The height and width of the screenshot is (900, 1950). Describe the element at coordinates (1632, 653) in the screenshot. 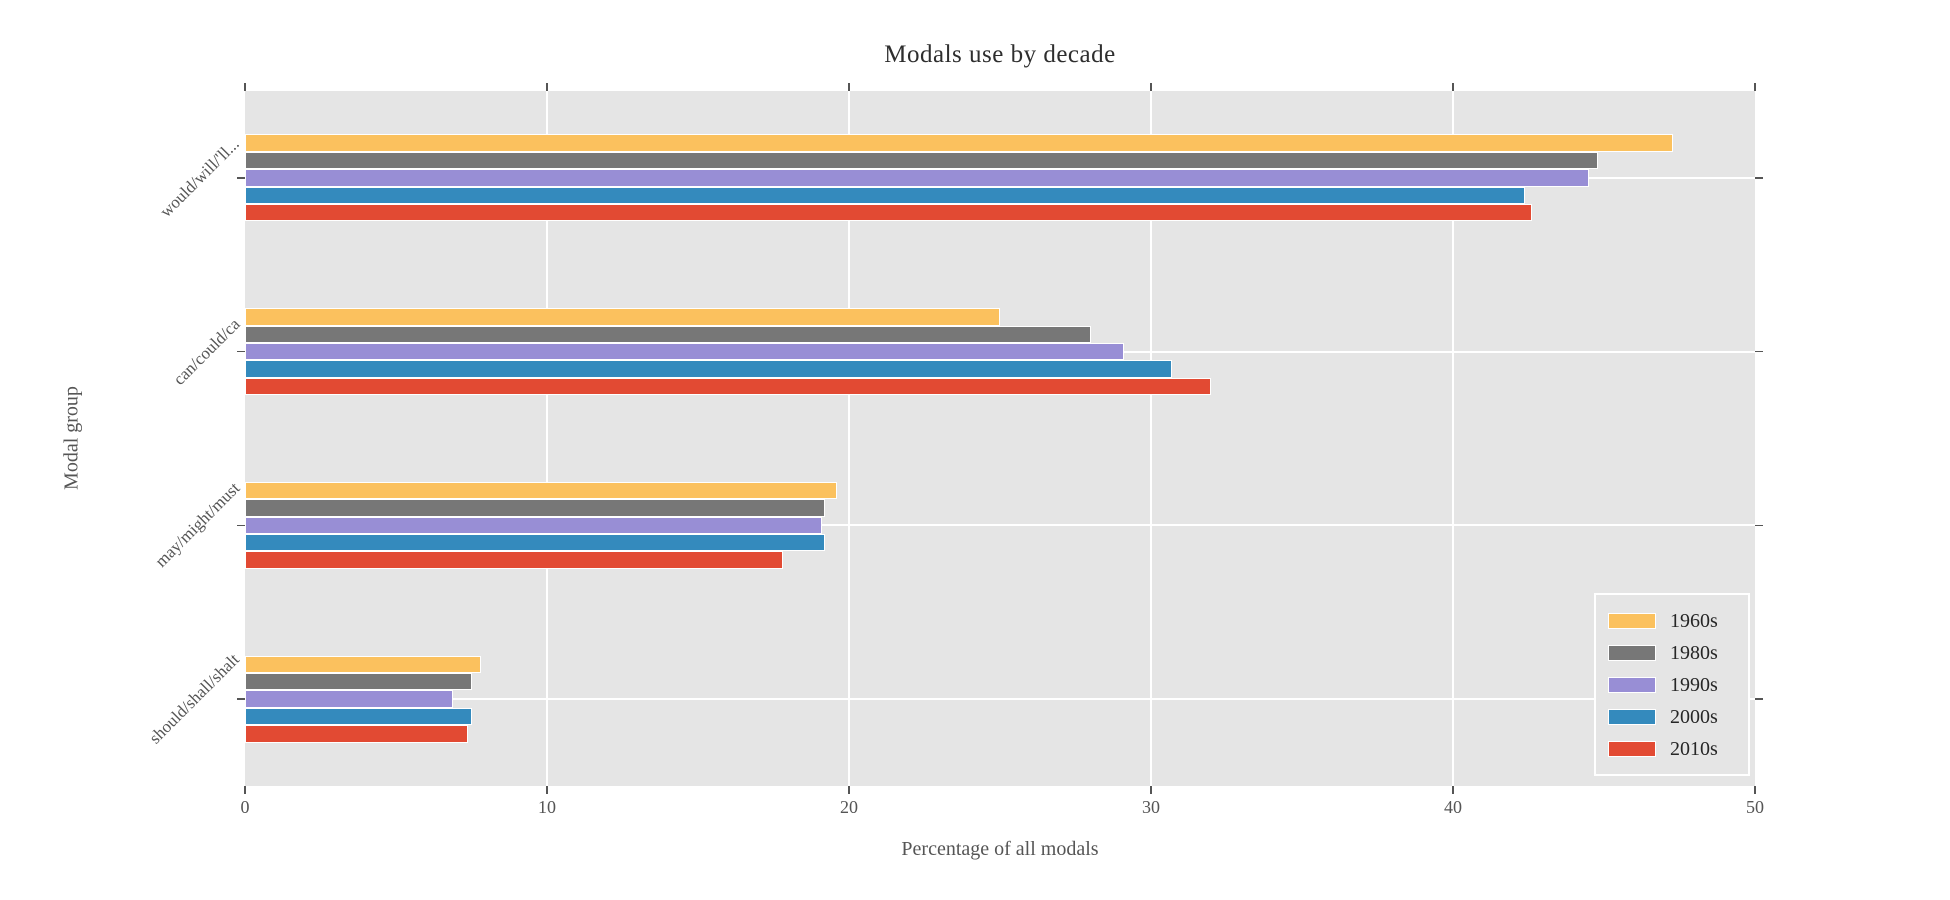

I see `legend-swatch-1980s` at that location.